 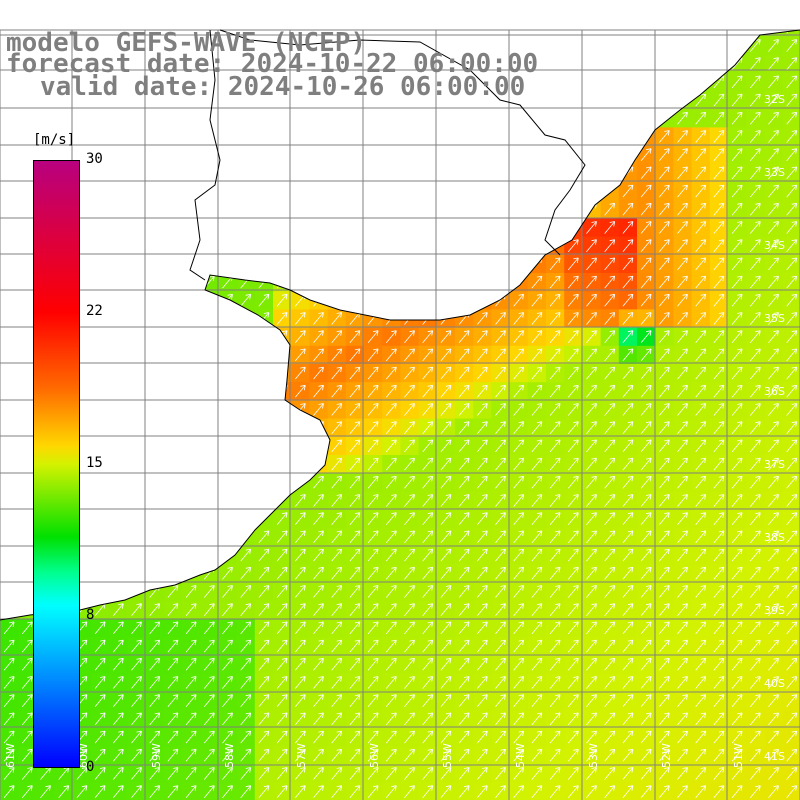 What do you see at coordinates (156, 755) in the screenshot?
I see `longitude-label: 59W` at bounding box center [156, 755].